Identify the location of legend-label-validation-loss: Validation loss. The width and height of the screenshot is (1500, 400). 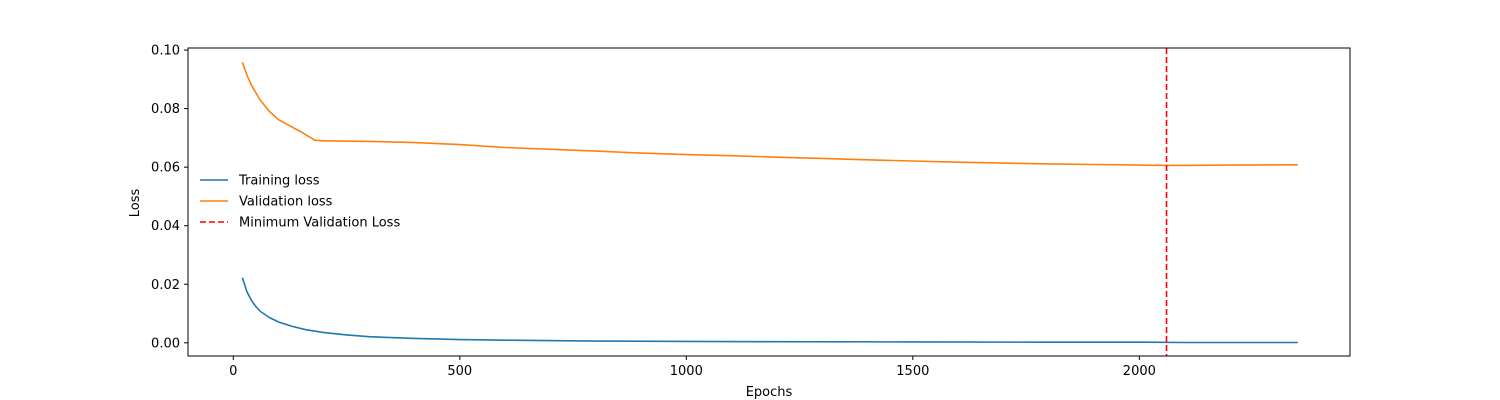
(286, 202).